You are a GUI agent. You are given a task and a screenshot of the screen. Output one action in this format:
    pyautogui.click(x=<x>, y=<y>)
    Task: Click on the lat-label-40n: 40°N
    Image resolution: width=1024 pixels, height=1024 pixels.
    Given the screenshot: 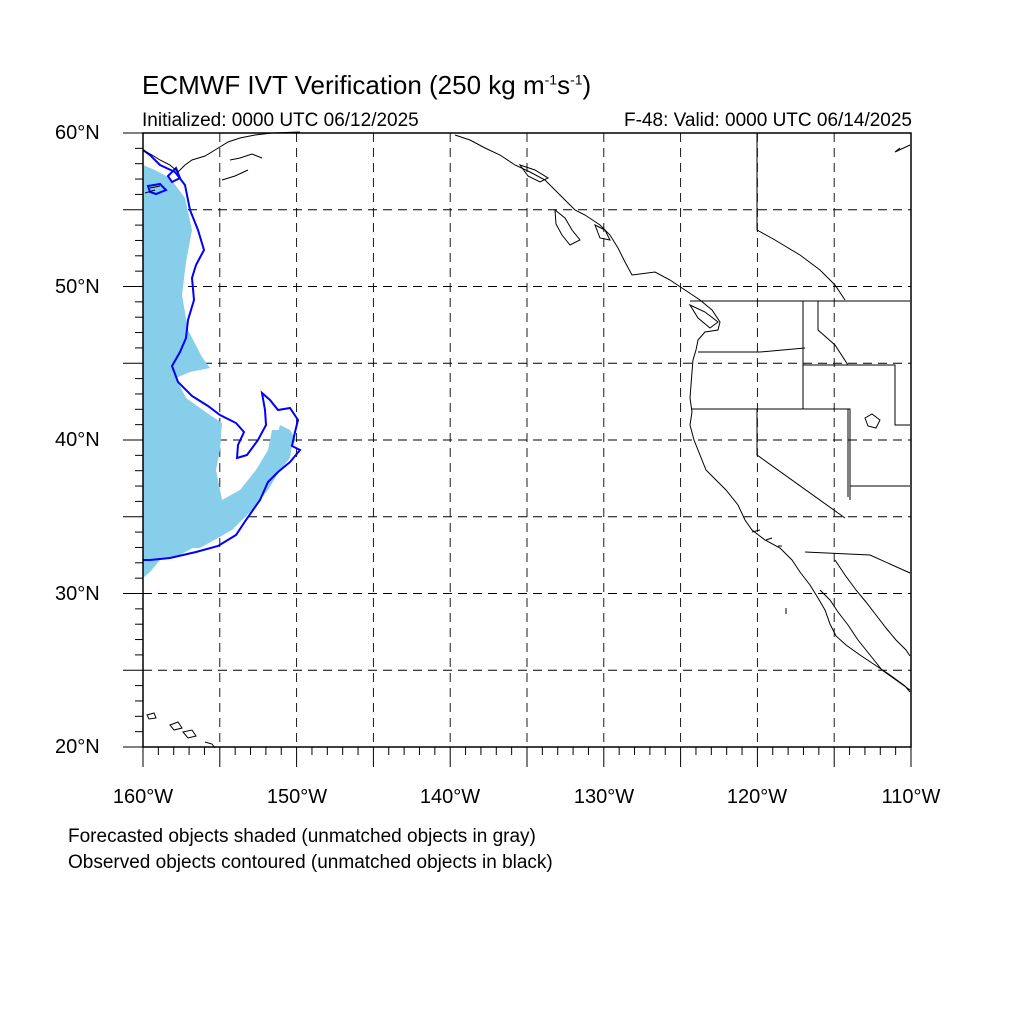 What is the action you would take?
    pyautogui.click(x=77, y=440)
    